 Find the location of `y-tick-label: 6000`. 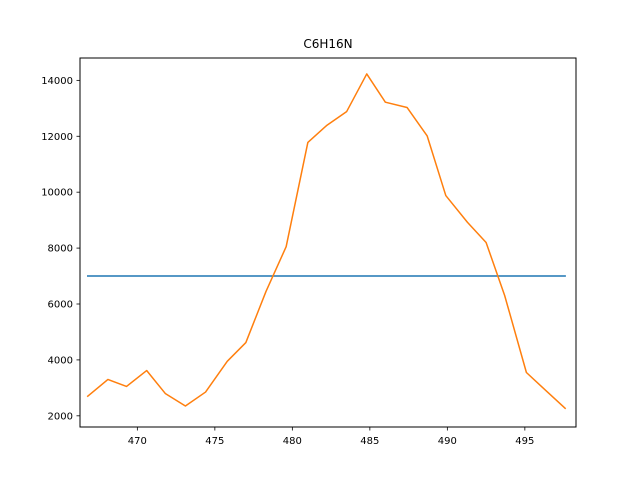

y-tick-label: 6000 is located at coordinates (60, 305).